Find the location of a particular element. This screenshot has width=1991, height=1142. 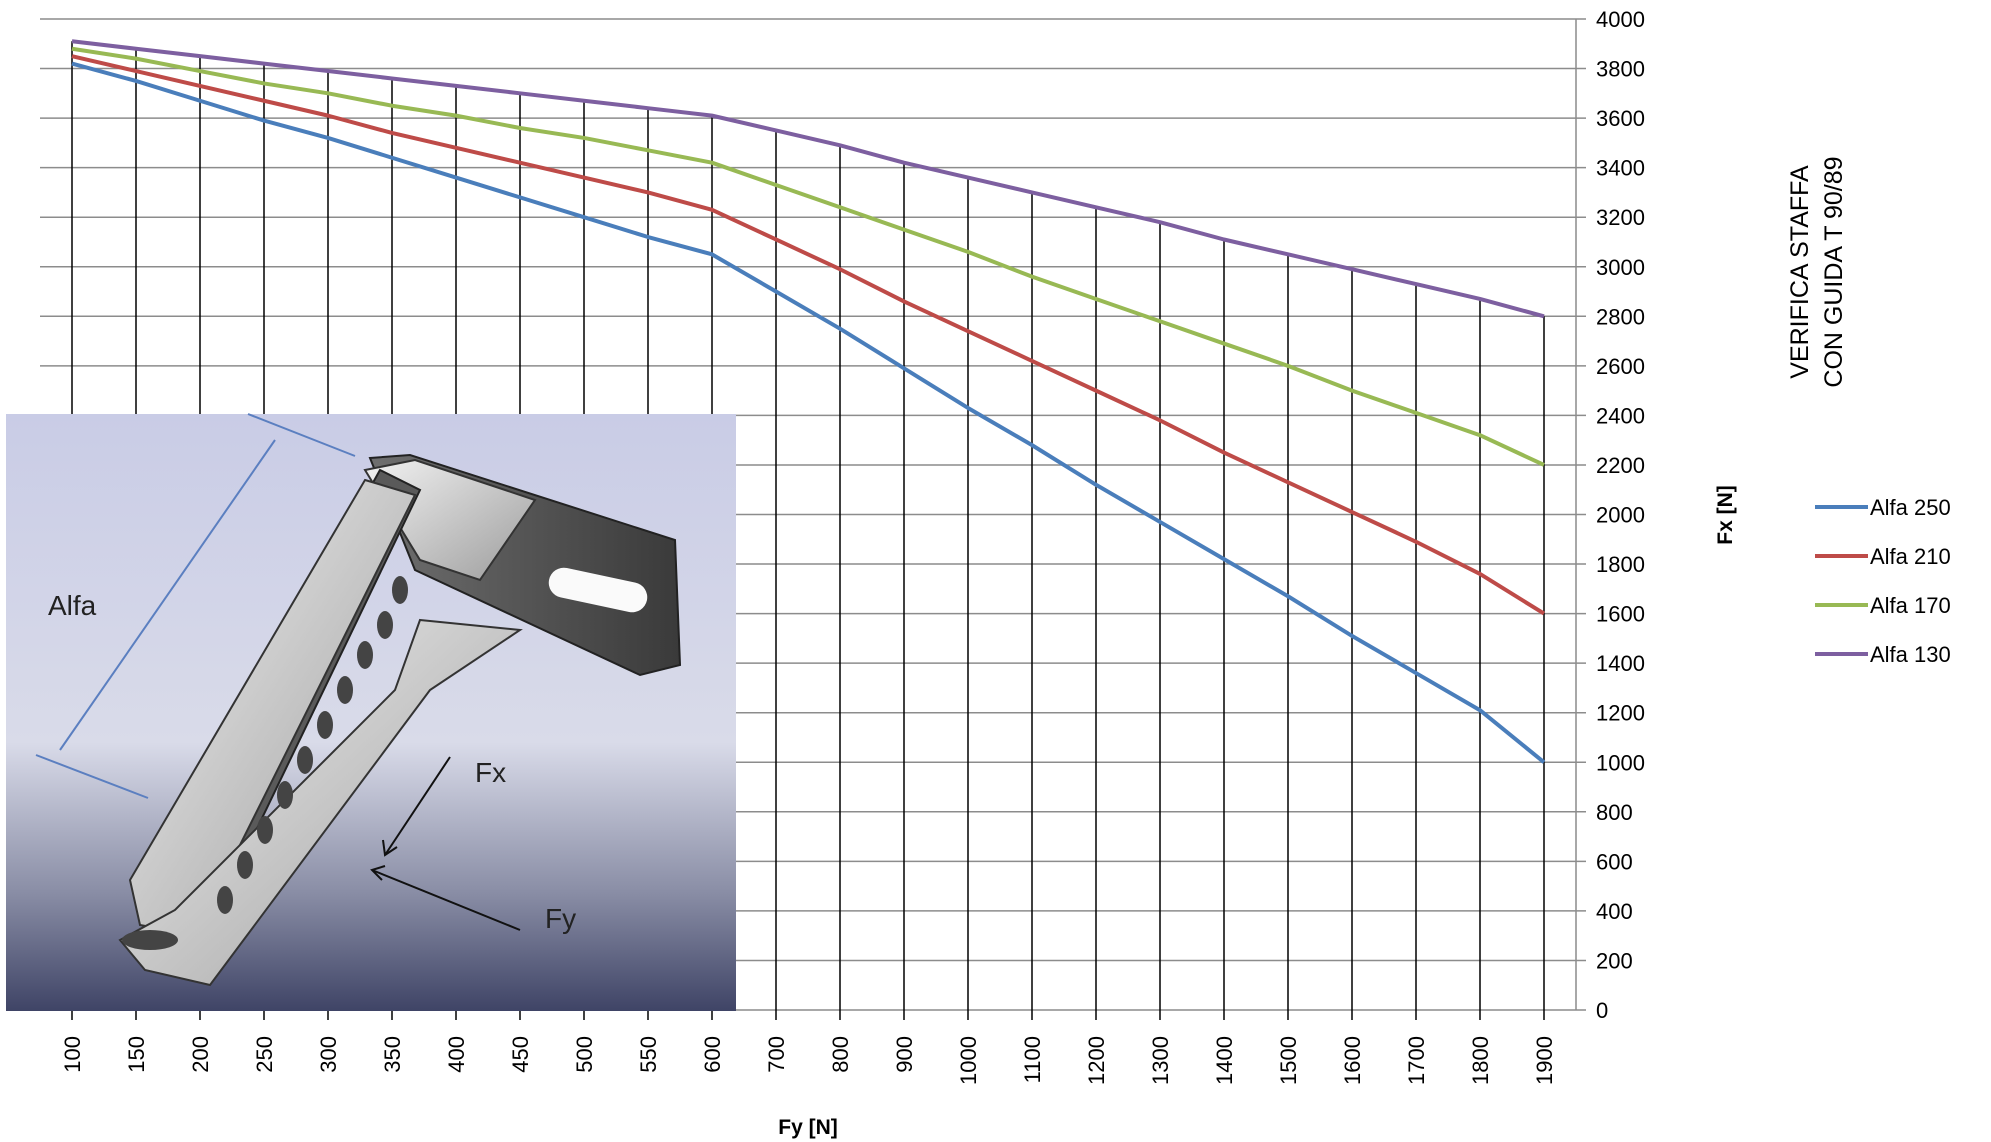

y-tick-label: 400 is located at coordinates (1614, 911).